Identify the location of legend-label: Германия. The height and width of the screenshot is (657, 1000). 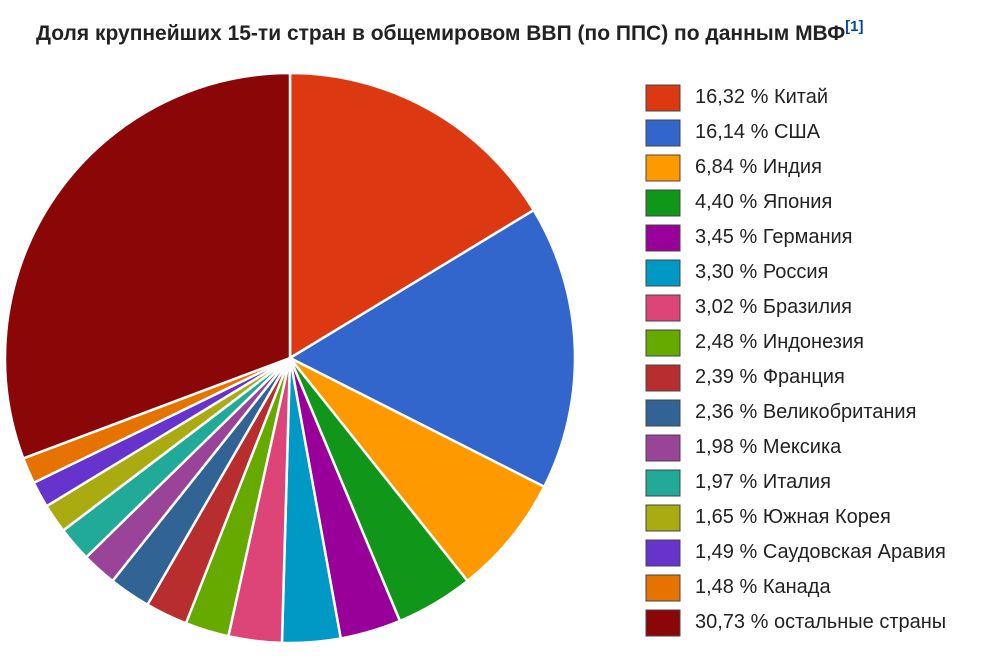
(808, 237).